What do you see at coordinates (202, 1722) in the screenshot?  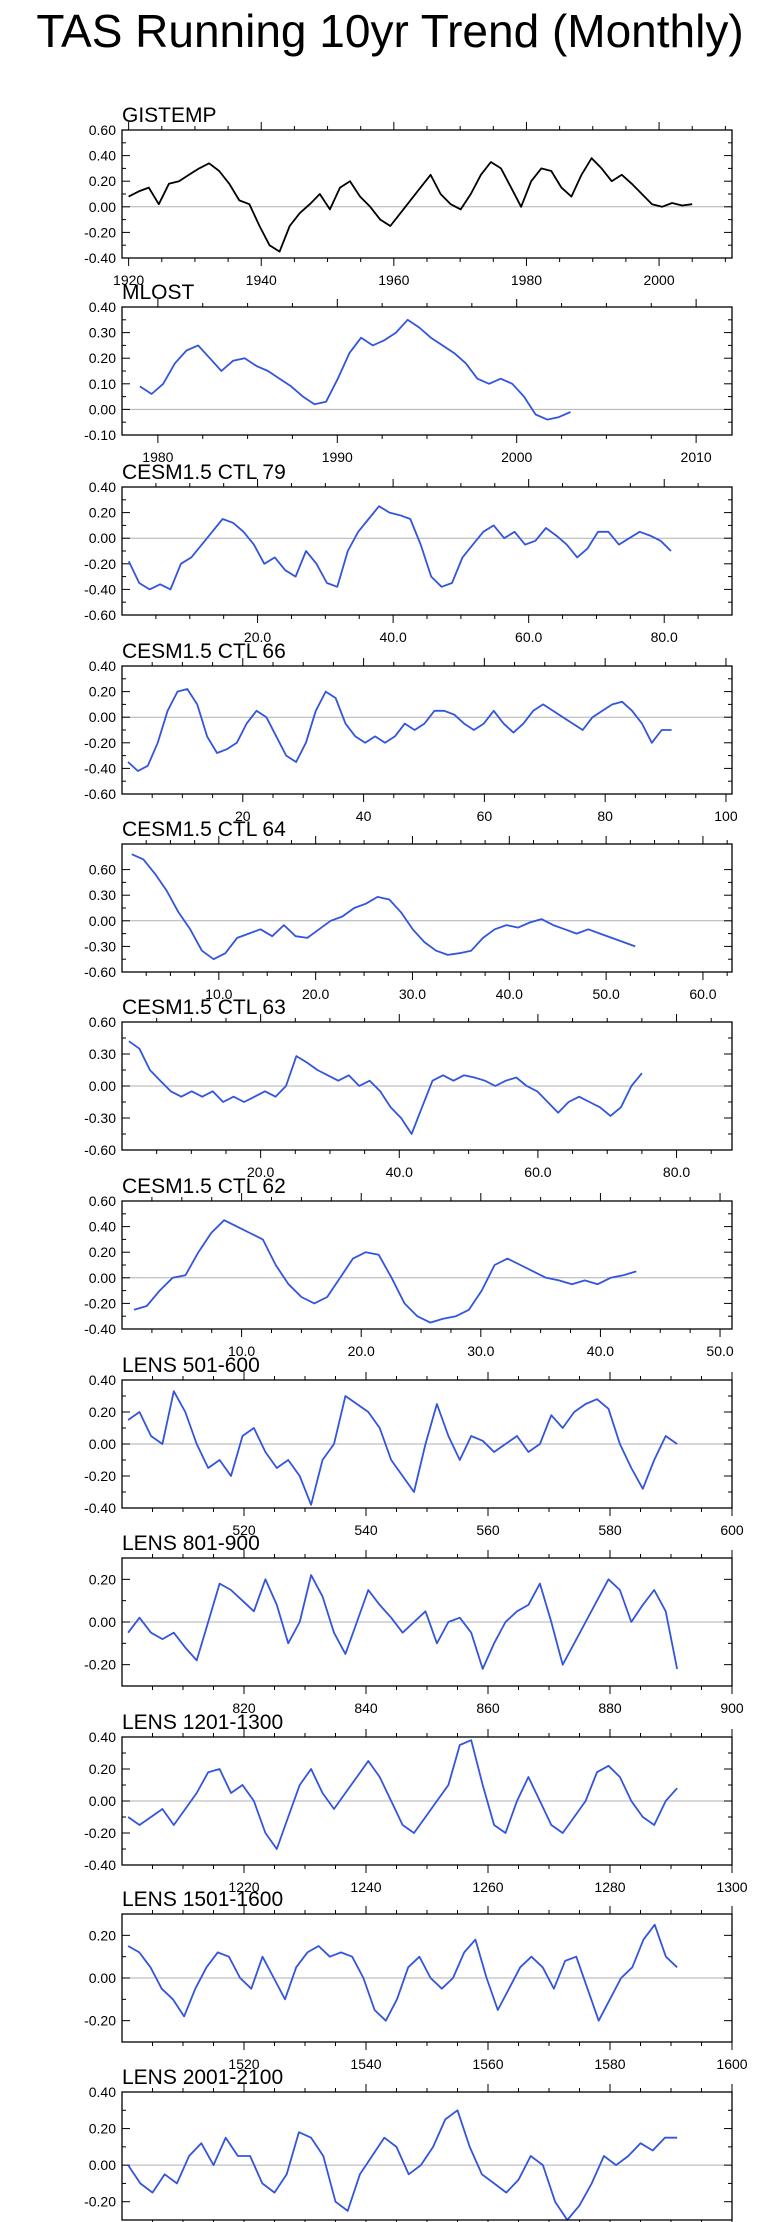 I see `panel-title: LENS 1201-1300` at bounding box center [202, 1722].